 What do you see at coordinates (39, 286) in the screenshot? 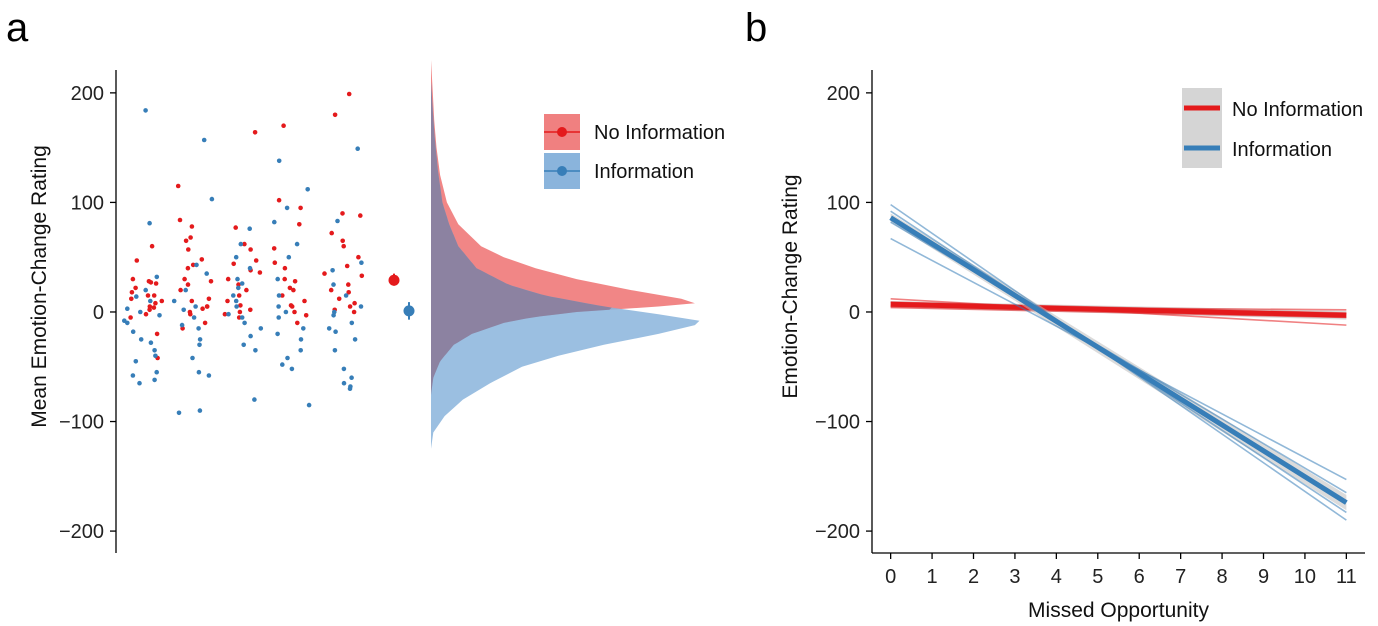
I see `y-axis-title: Mean Emotion-Change Rating` at bounding box center [39, 286].